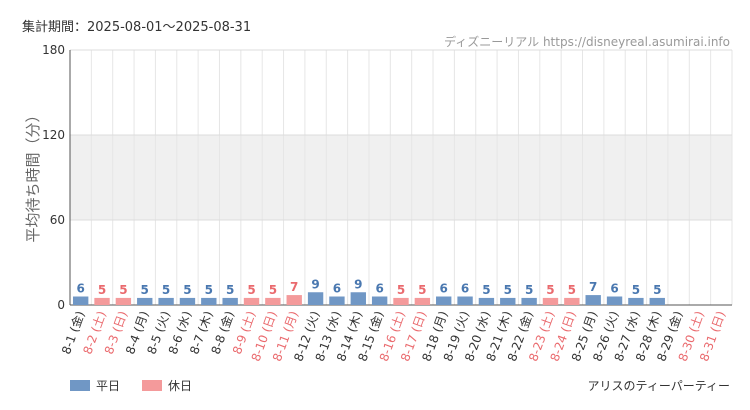 The image size is (750, 410). What do you see at coordinates (33, 174) in the screenshot?
I see `y-axis-label: 平均待ち時間（分）` at bounding box center [33, 174].